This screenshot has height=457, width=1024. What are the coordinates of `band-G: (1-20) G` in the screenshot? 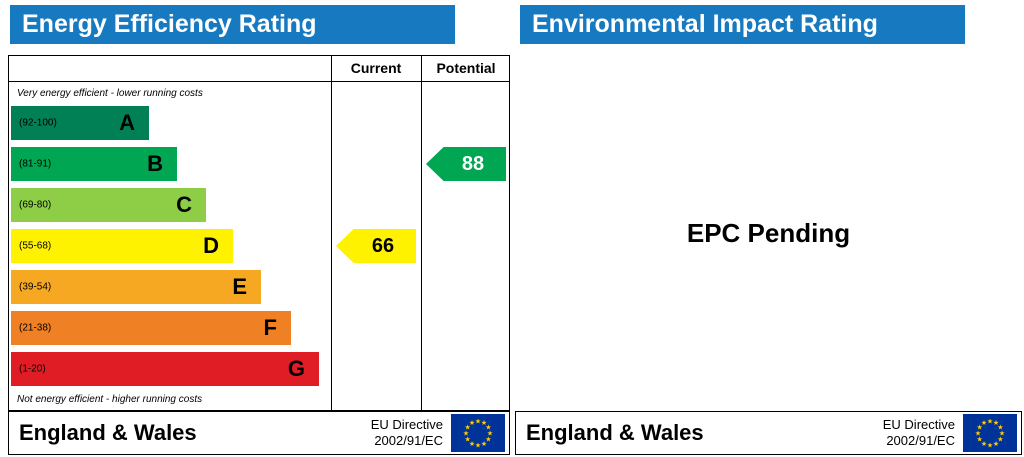 It's located at (165, 369).